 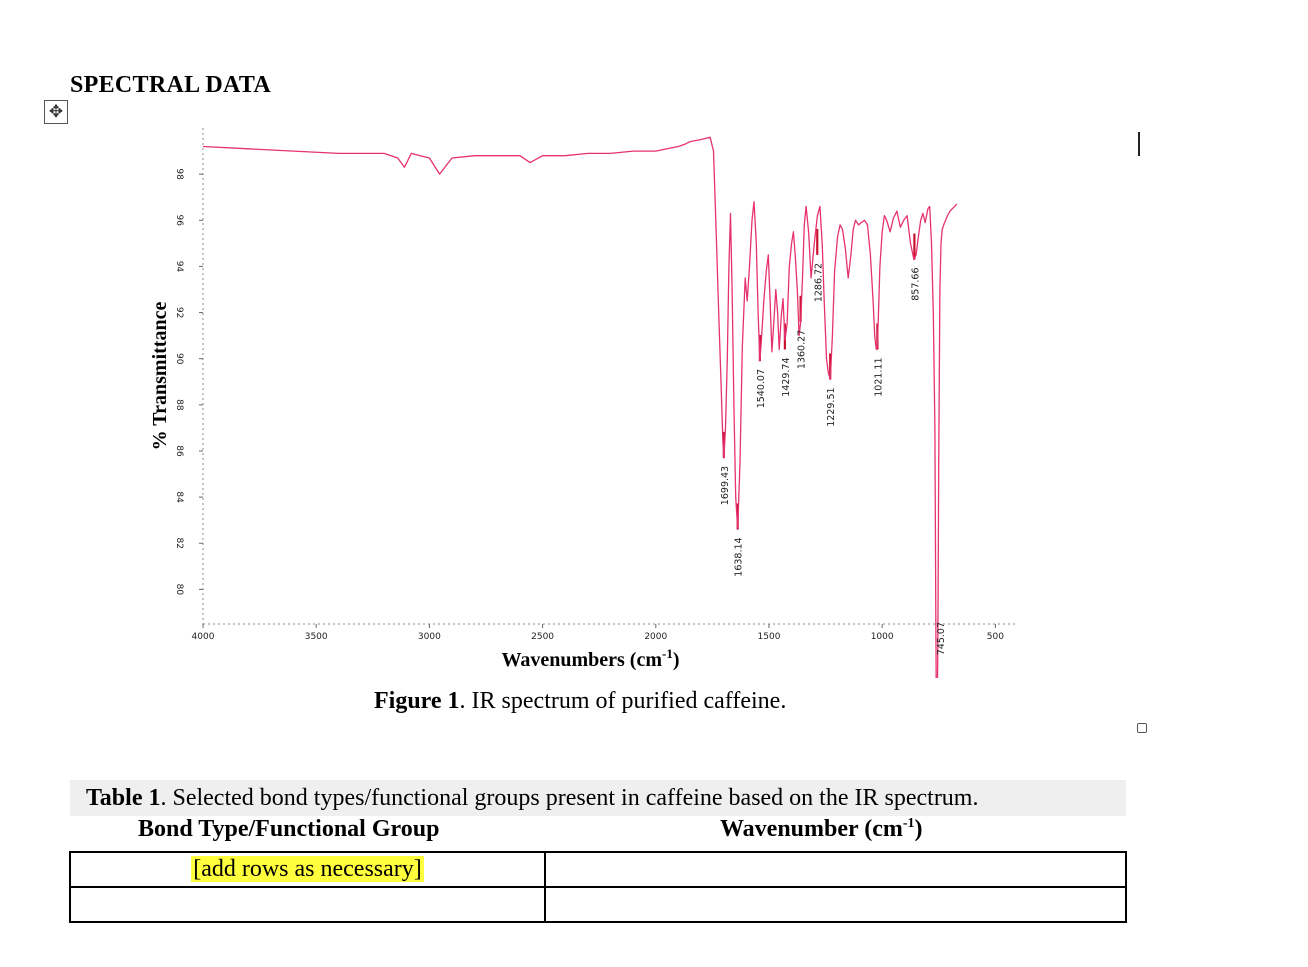 What do you see at coordinates (179, 359) in the screenshot?
I see `y-tick-label: 90` at bounding box center [179, 359].